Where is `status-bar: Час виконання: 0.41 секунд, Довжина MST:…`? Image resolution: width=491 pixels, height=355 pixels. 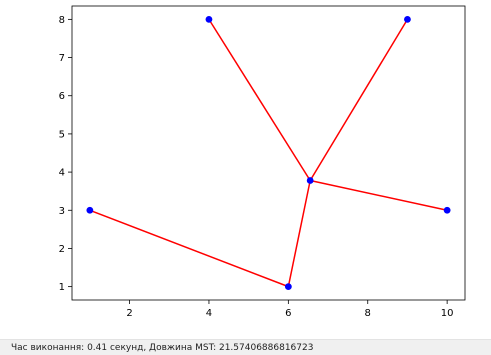 status-bar: Час виконання: 0.41 секунд, Довжина MST:… is located at coordinates (245, 347).